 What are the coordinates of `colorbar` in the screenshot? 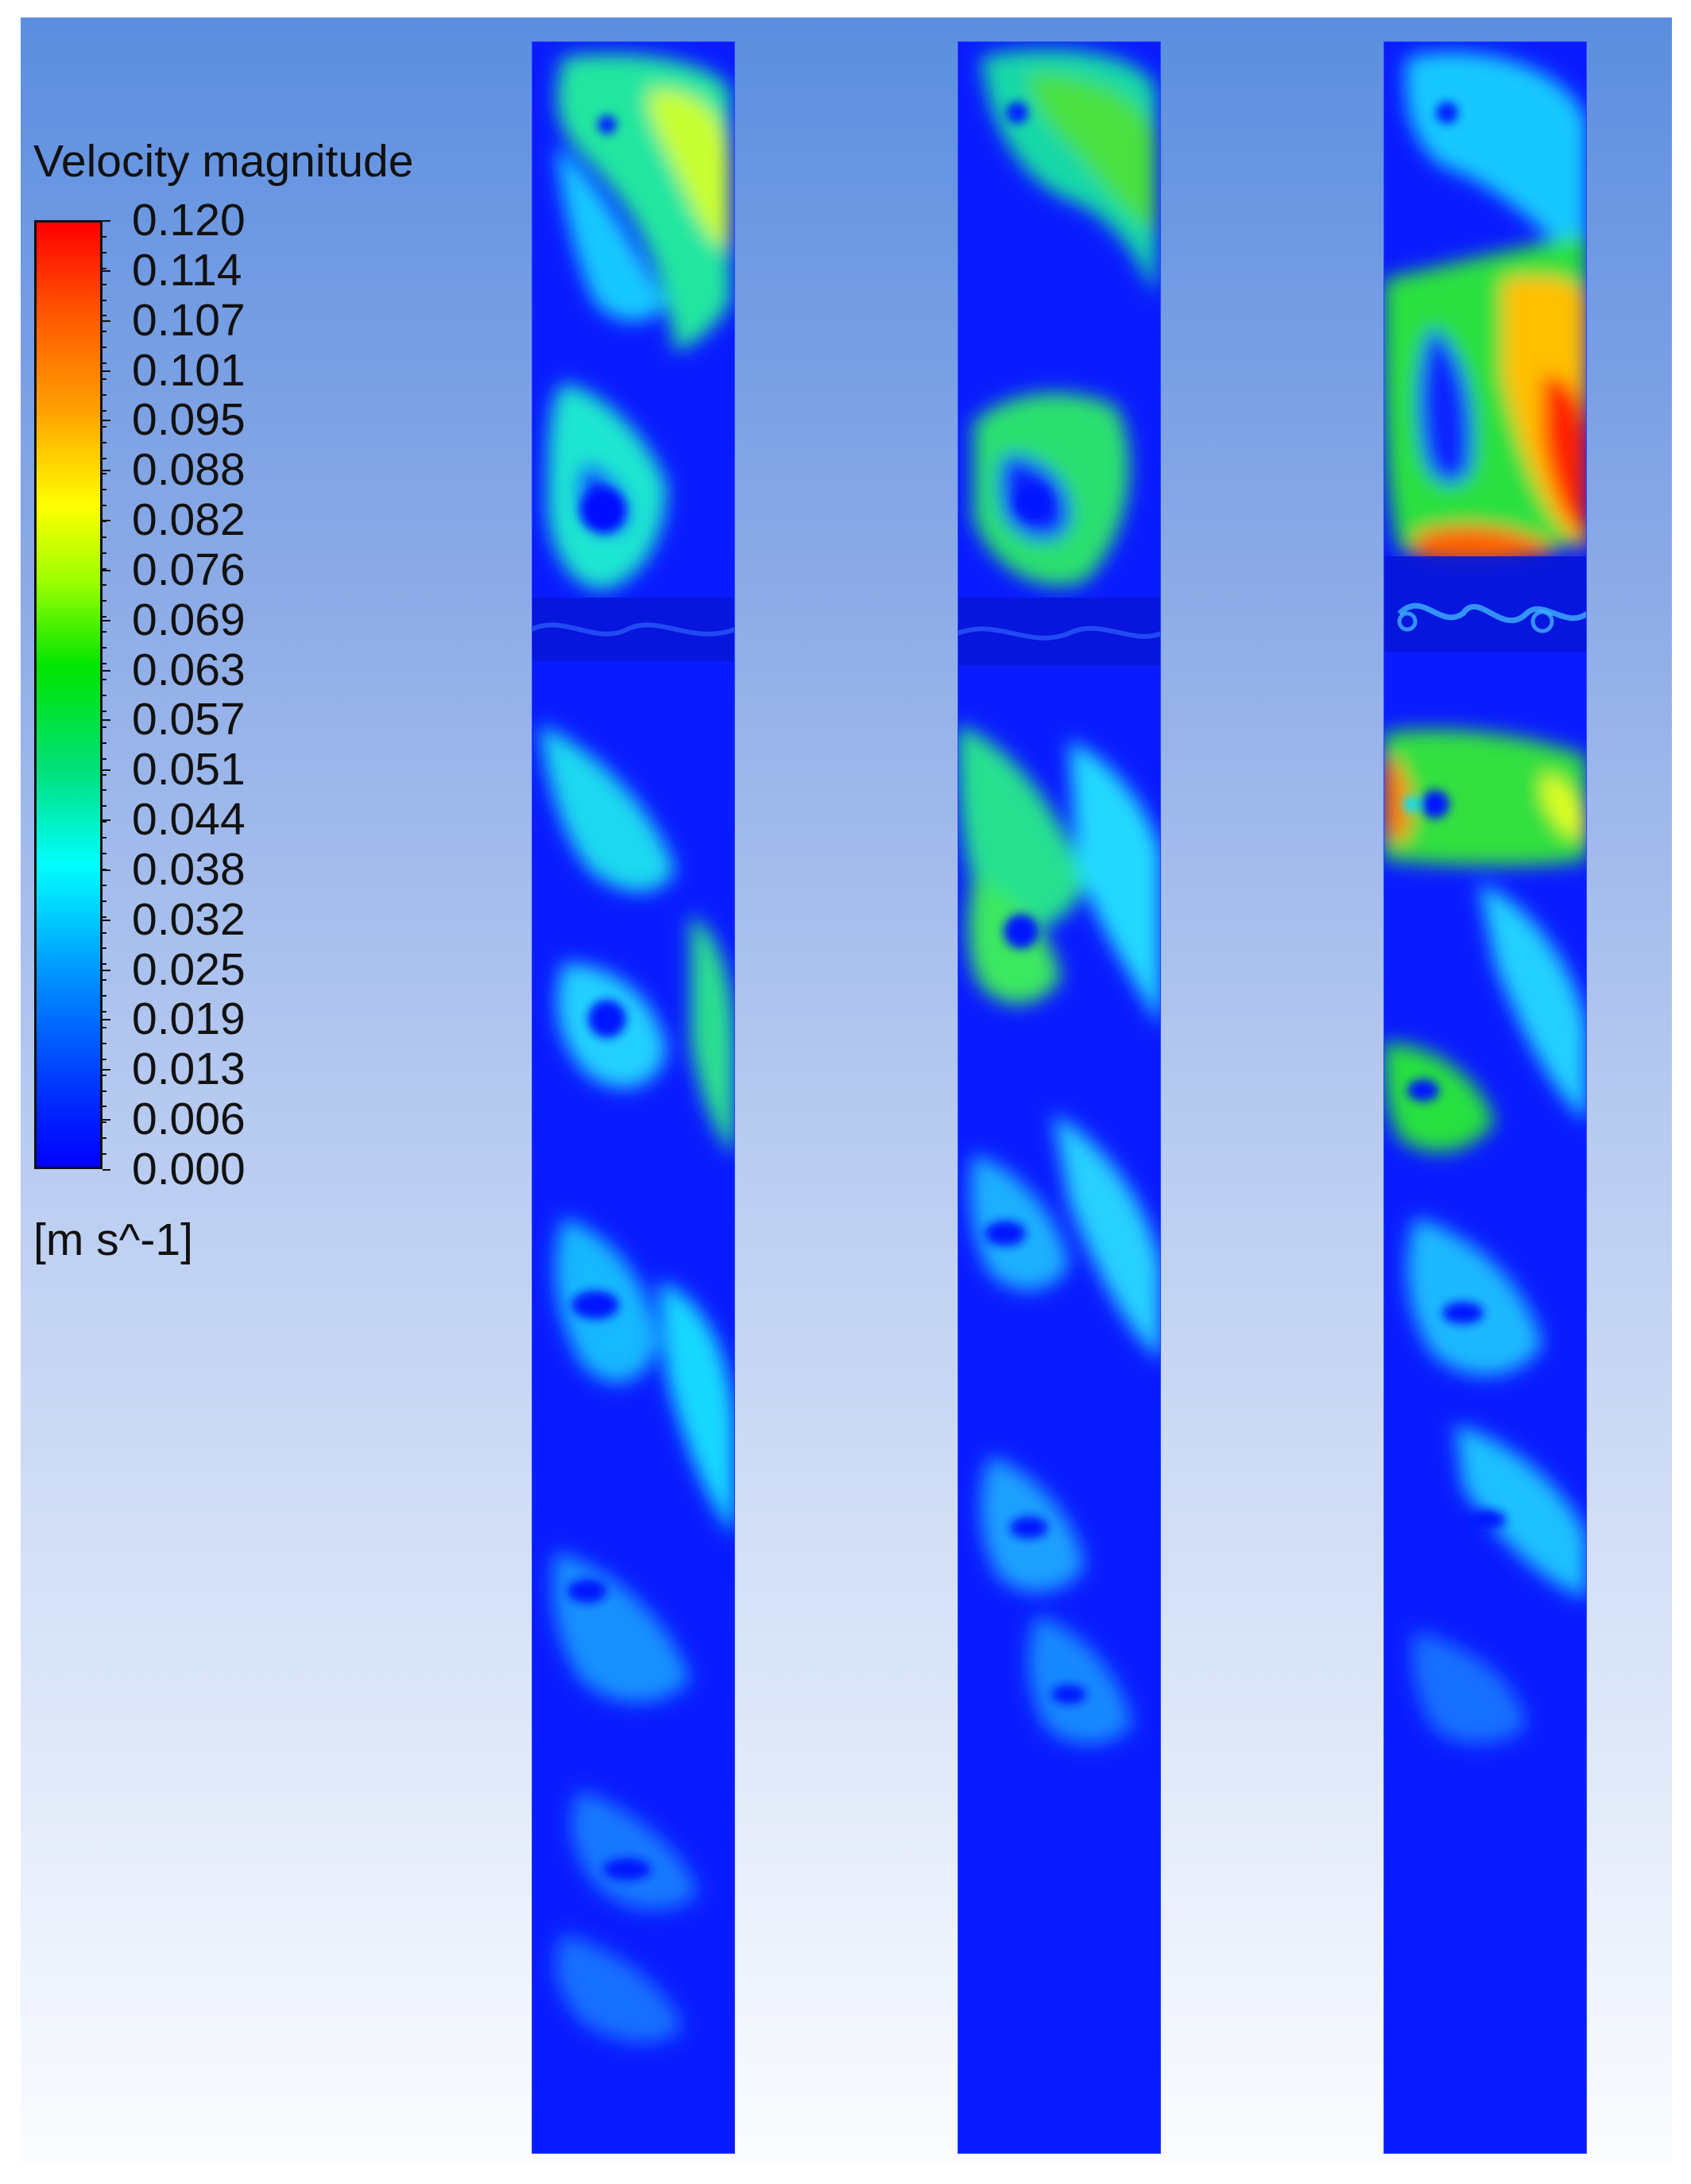 It's located at (68, 694).